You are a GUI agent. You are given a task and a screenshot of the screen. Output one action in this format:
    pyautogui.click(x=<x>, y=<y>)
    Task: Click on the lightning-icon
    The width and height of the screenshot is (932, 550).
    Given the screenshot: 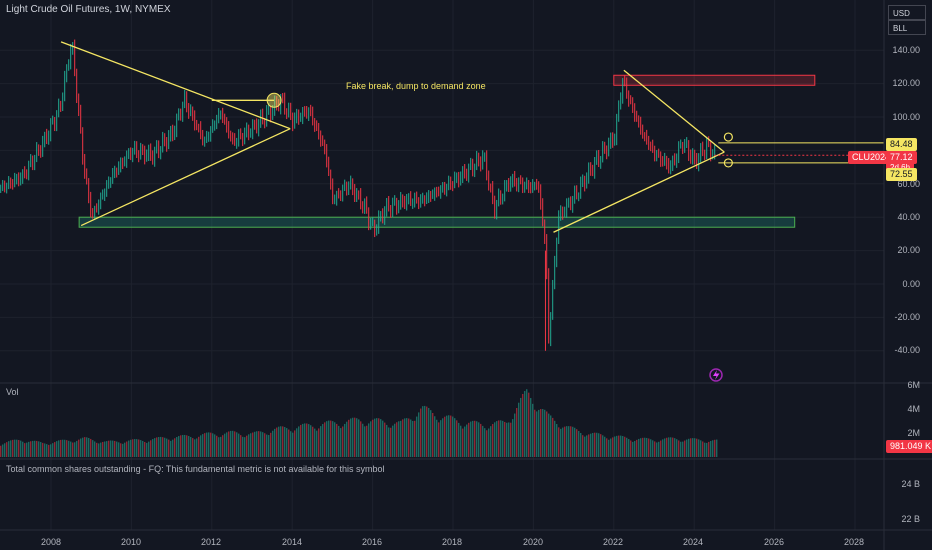 What is the action you would take?
    pyautogui.click(x=716, y=375)
    